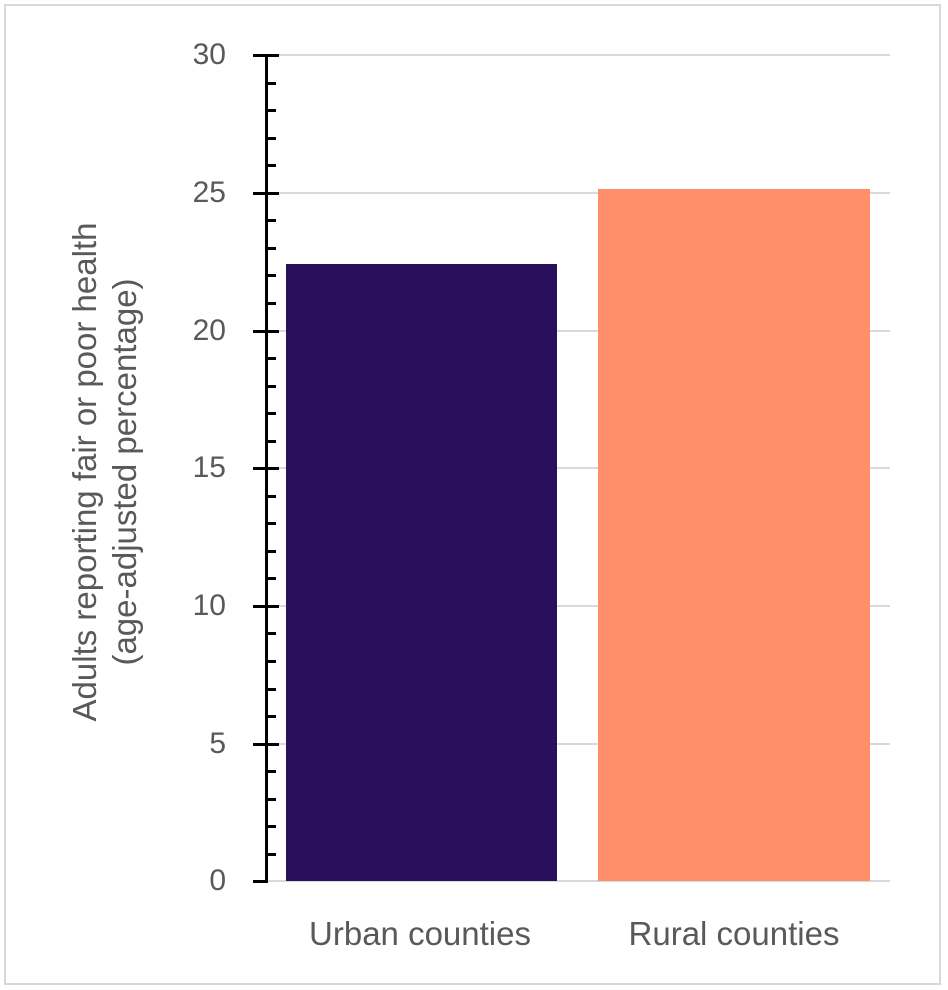 The height and width of the screenshot is (990, 948). I want to click on y-axis-title-line-1: Adults reporting fair or poor health, so click(84, 472).